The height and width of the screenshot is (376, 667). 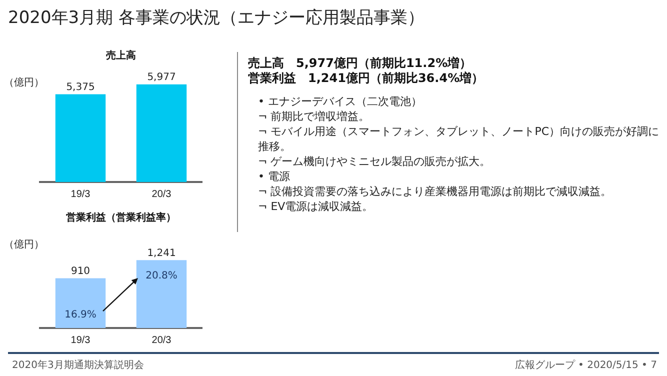 I want to click on text: 売上高 5,977億円（前期比11.2%増）, so click(x=360, y=63).